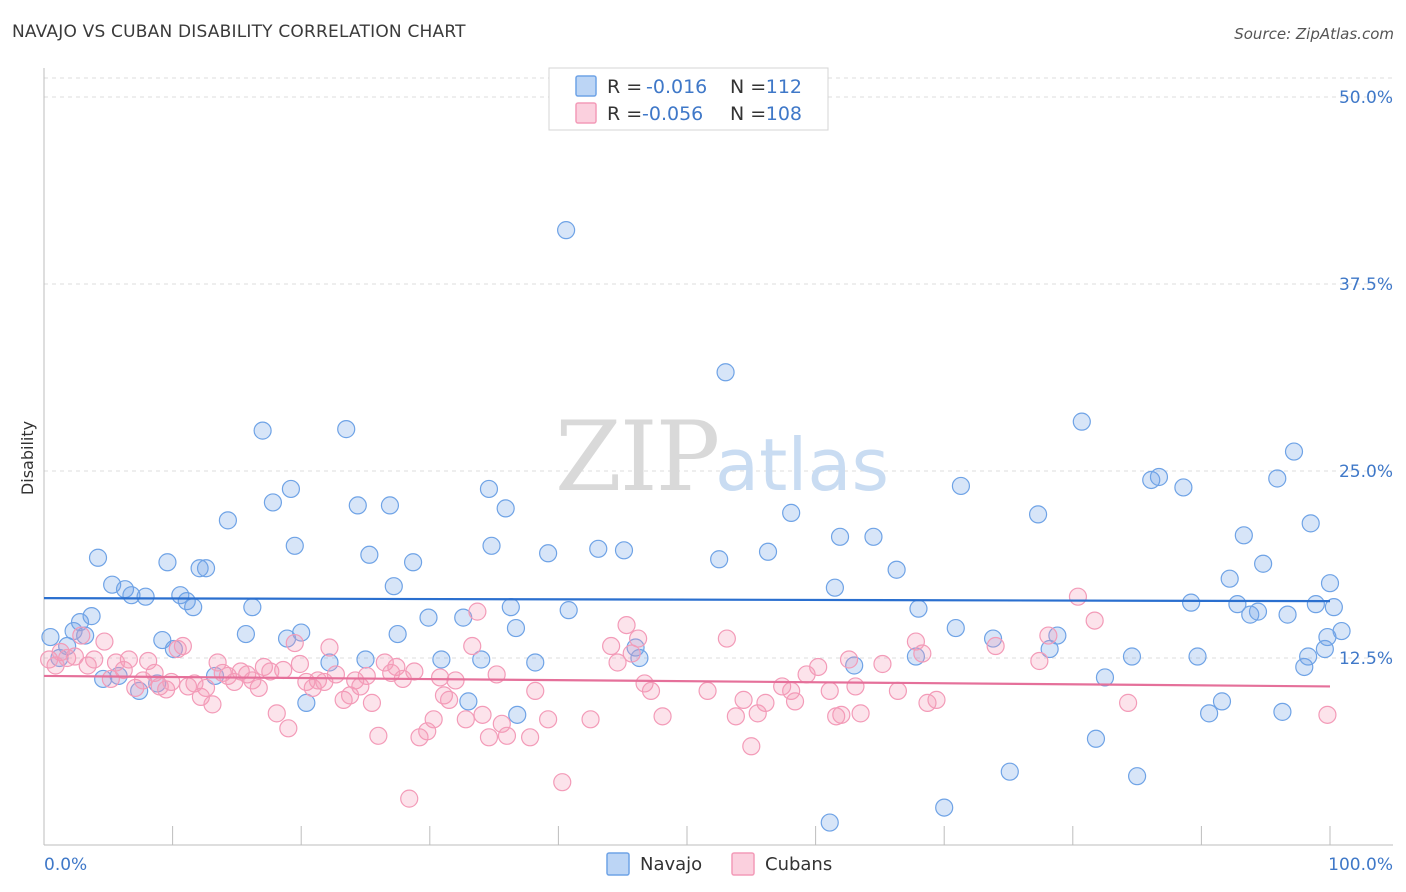 The height and width of the screenshot is (892, 1406). Describe the element at coordinates (676, 87) in the screenshot. I see `legend-r-value-navajo: -0.016` at that location.